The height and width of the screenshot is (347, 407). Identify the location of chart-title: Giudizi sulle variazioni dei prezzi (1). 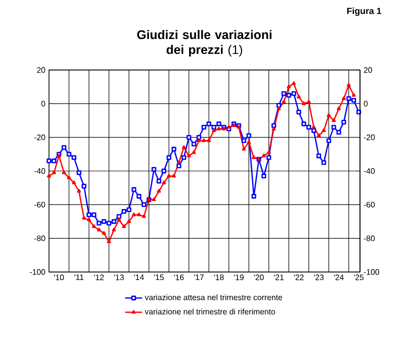
(204, 43).